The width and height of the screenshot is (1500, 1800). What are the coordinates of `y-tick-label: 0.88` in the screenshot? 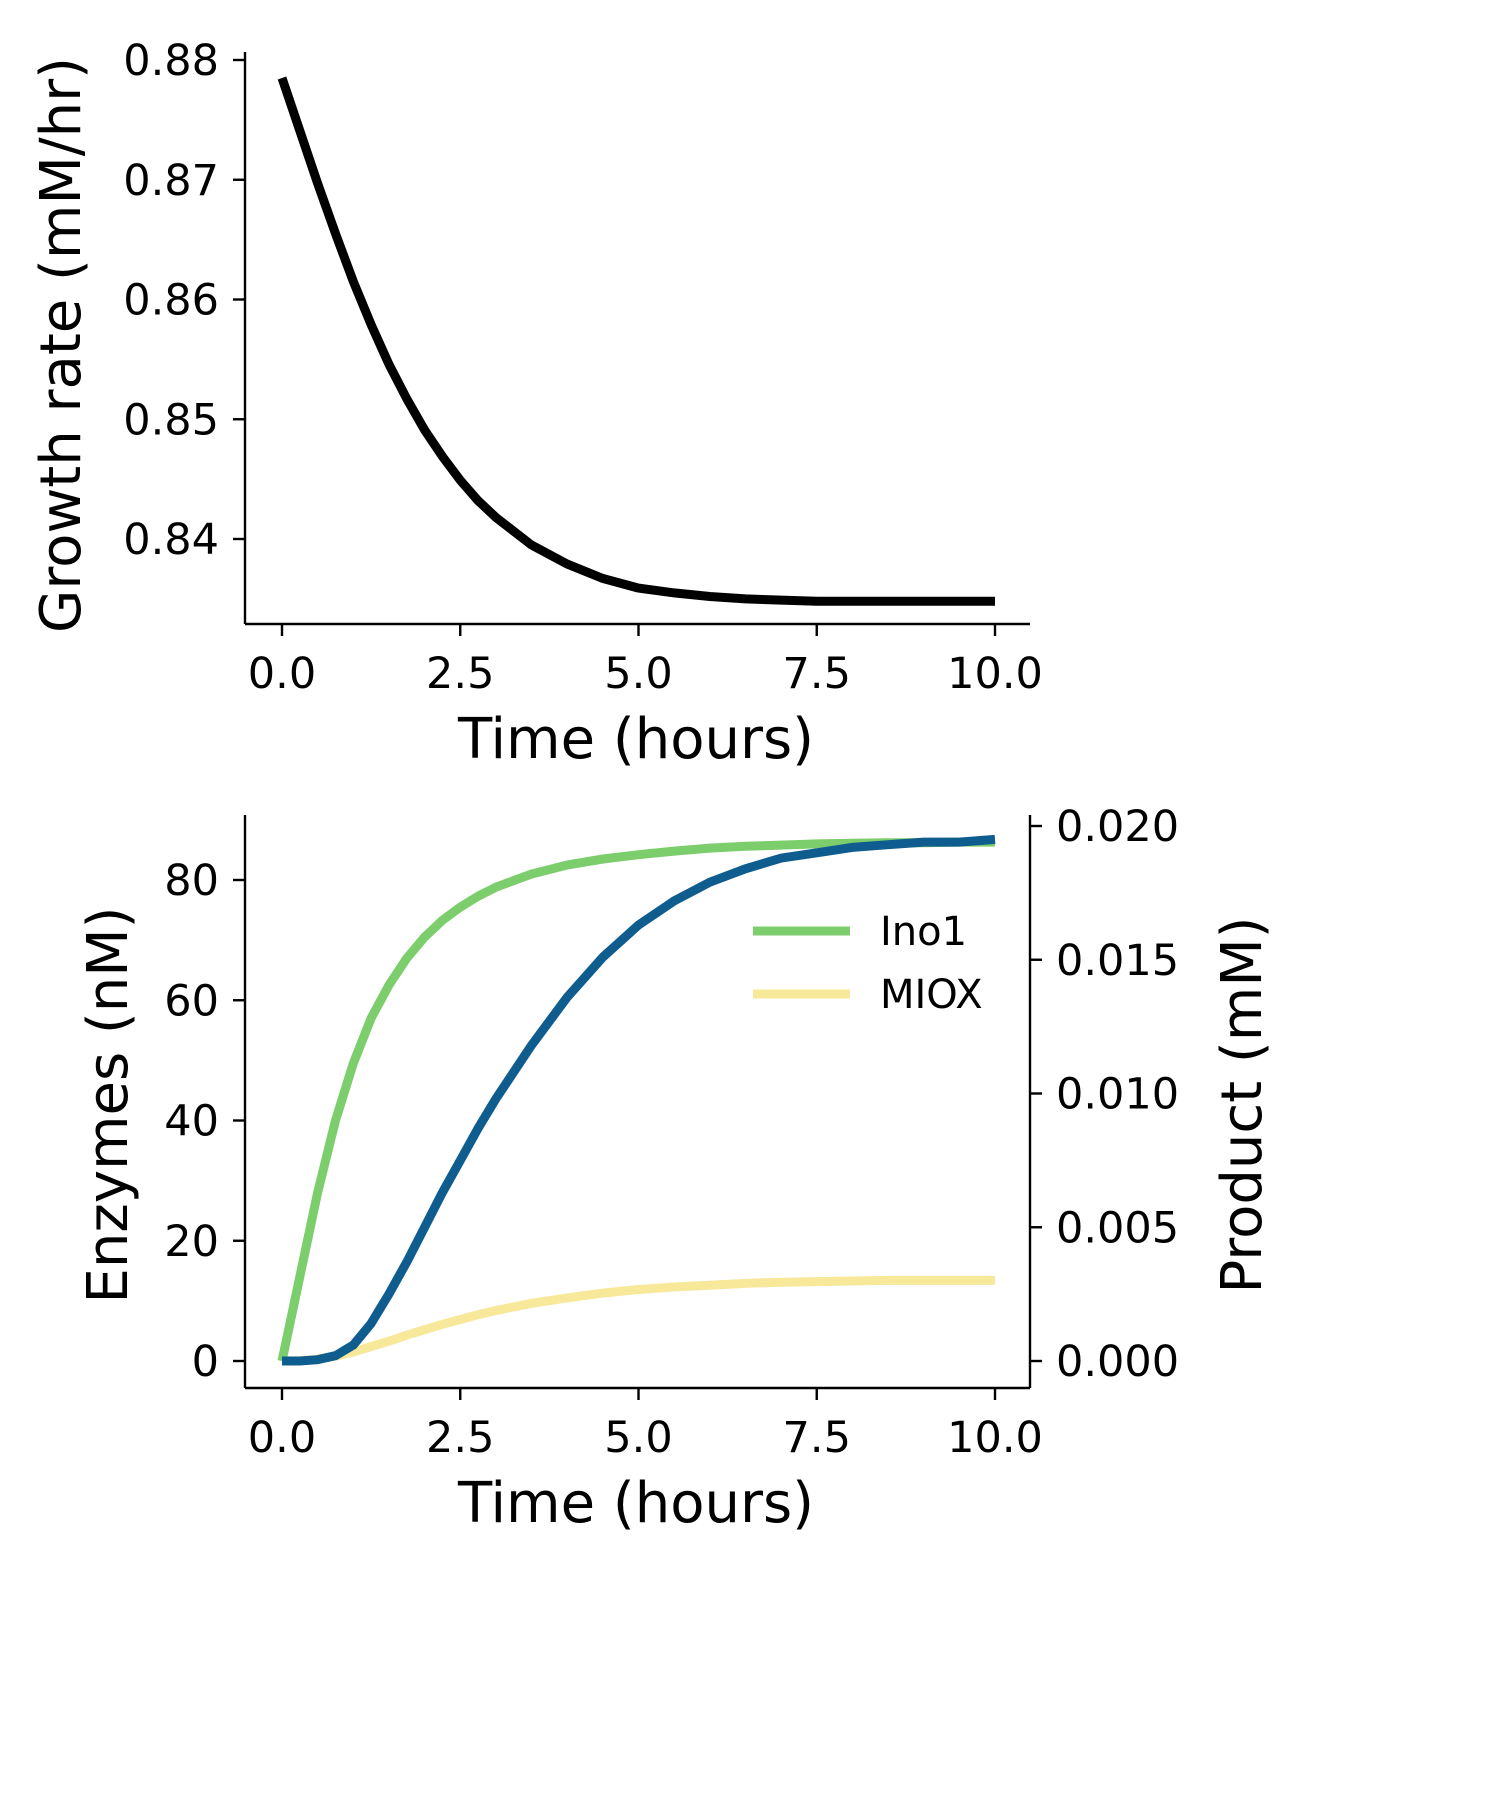 It's located at (171, 61).